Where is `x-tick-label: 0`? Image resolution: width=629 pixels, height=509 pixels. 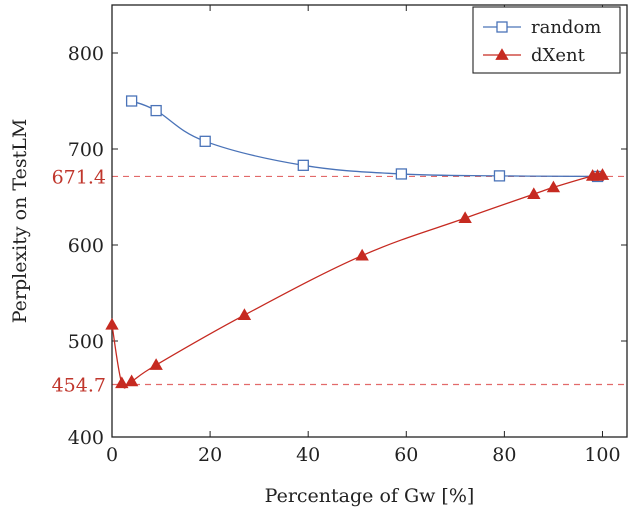
x-tick-label: 0 is located at coordinates (112, 455).